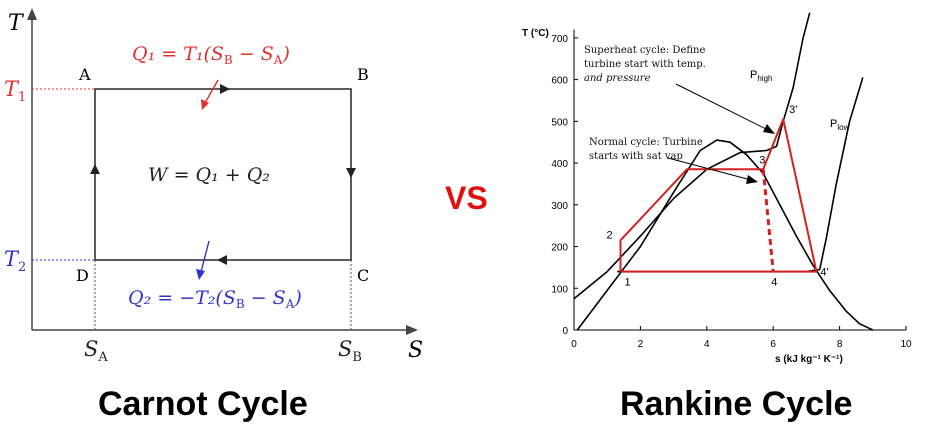 This screenshot has width=935, height=447. I want to click on q1-arrow-line, so click(211, 91).